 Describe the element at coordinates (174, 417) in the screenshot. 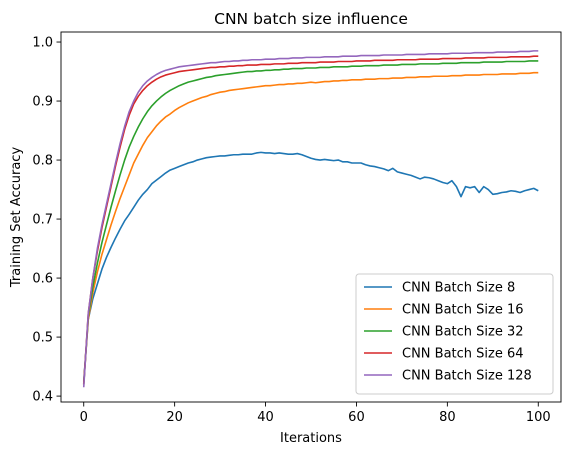

I see `x-tick-label: 20` at that location.